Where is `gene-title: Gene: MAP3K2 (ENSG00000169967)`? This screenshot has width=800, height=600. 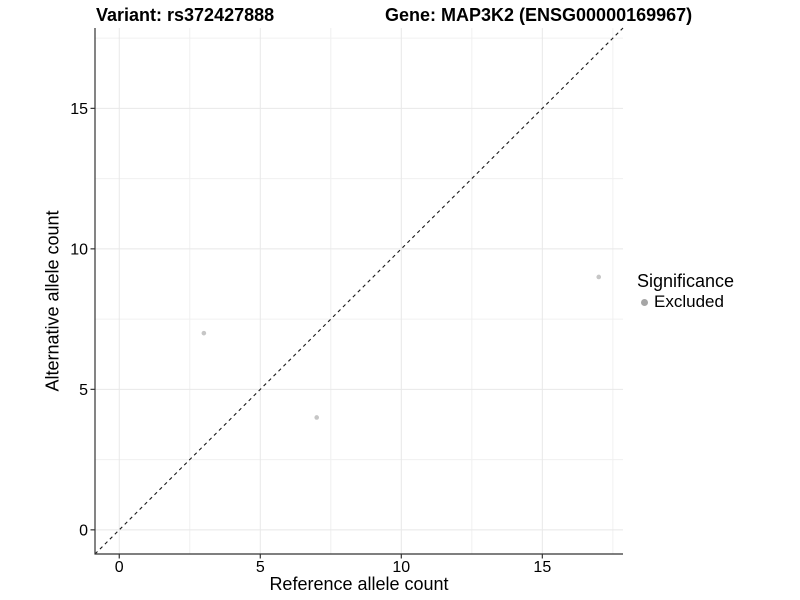 gene-title: Gene: MAP3K2 (ENSG00000169967) is located at coordinates (539, 15).